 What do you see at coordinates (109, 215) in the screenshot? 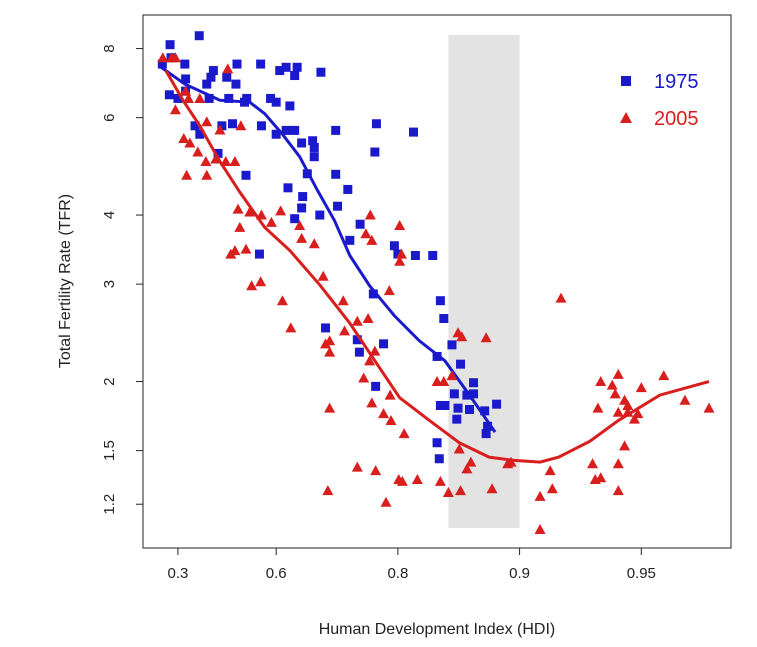
I see `y-tick-label: 4` at bounding box center [109, 215].